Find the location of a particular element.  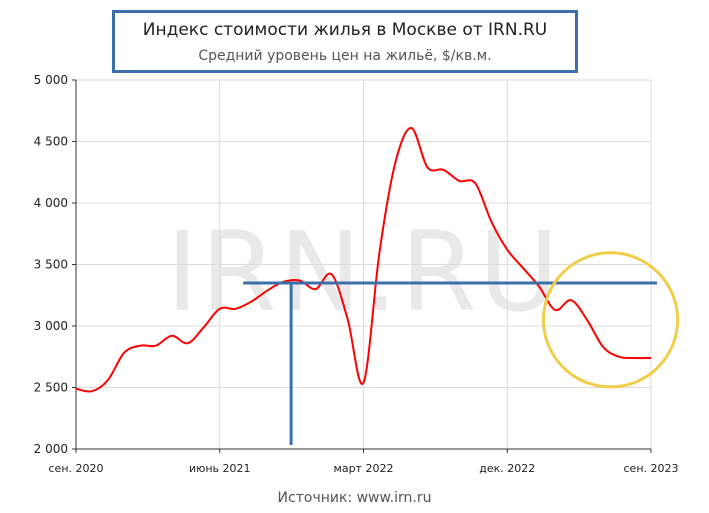

x-tick-label: сен. 2023 is located at coordinates (651, 468).